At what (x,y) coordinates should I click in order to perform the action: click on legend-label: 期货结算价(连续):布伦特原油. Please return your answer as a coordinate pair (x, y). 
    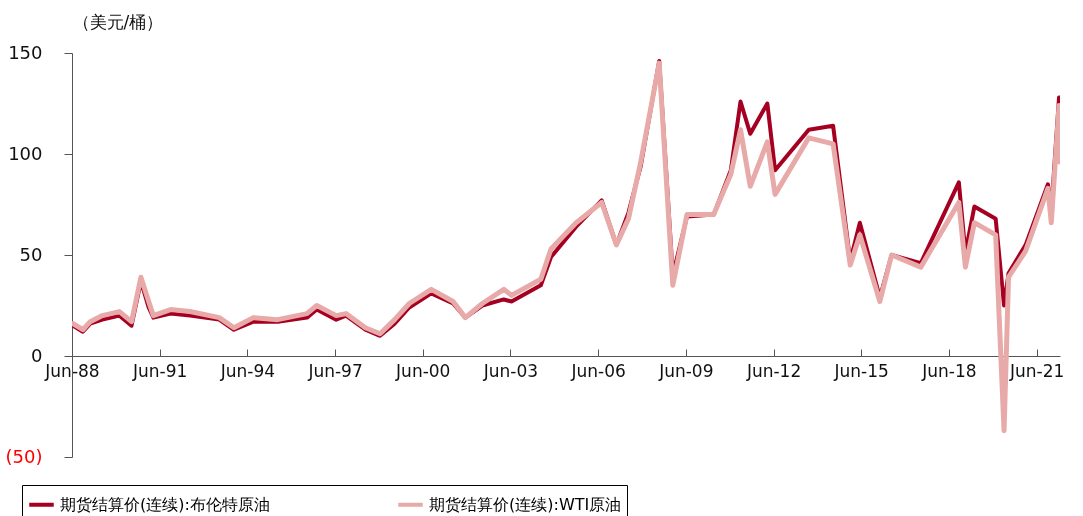
    Looking at the image, I should click on (165, 504).